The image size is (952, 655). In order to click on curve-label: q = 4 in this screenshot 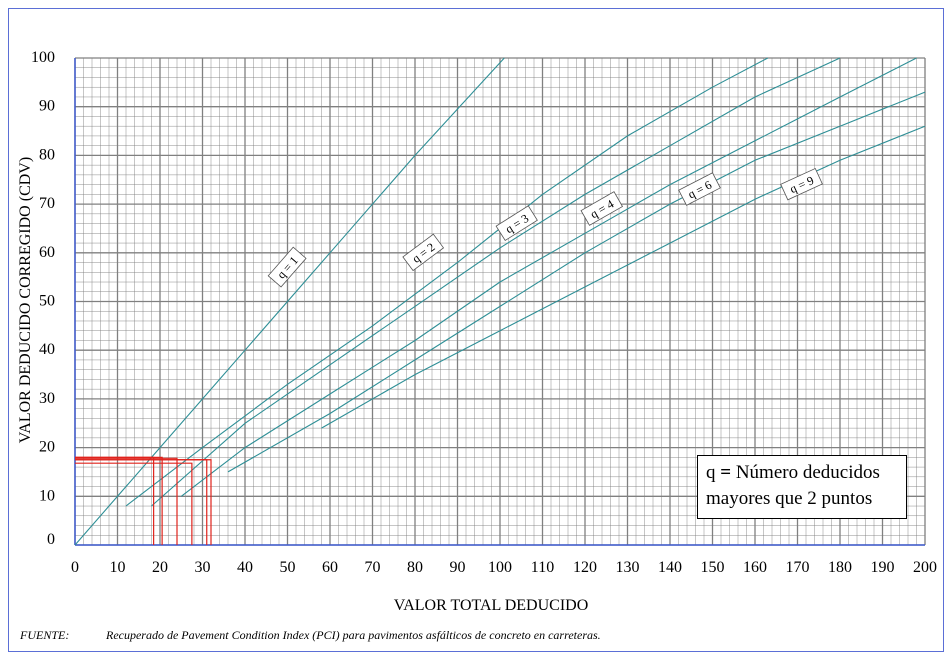, I will do `click(602, 208)`.